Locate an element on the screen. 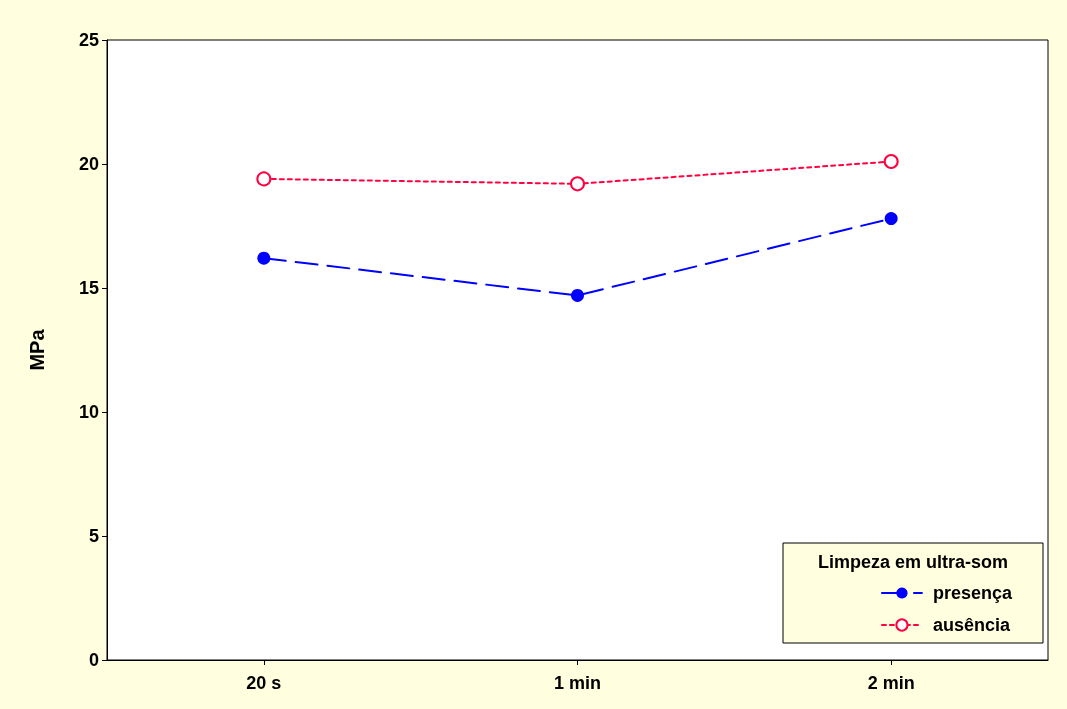 This screenshot has width=1067, height=709. x-tick-label: 1 min is located at coordinates (577, 683).